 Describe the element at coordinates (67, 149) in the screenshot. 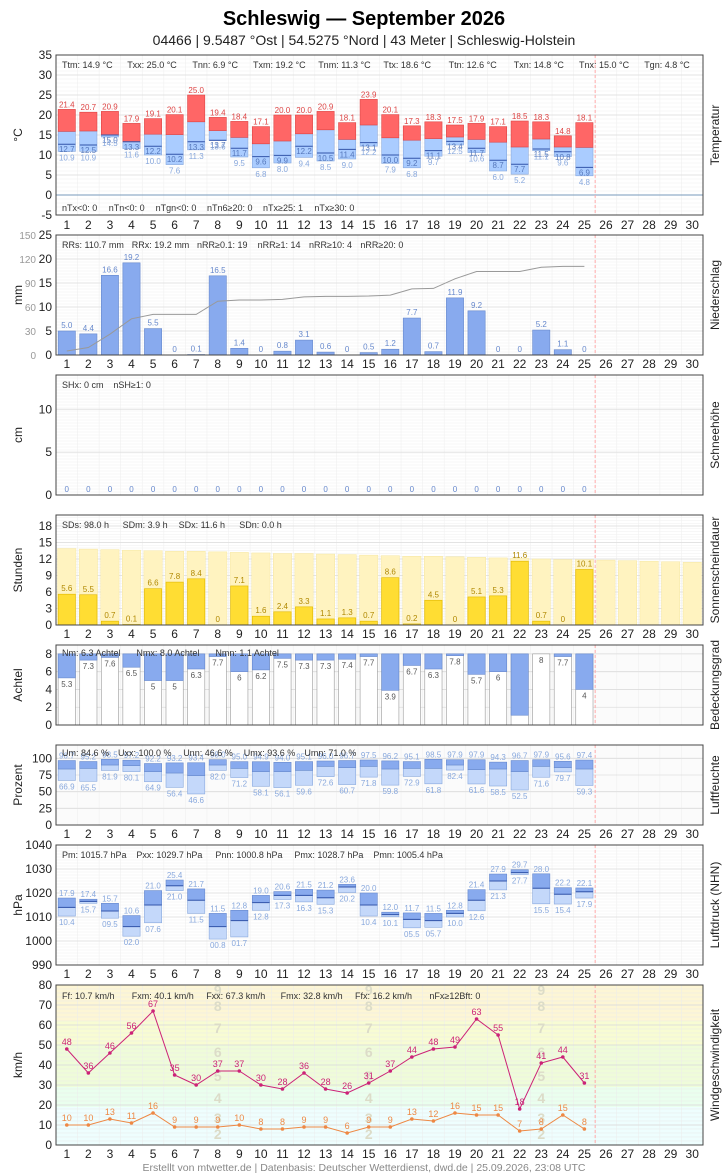

I see `temp-mean-label: 12.7` at that location.